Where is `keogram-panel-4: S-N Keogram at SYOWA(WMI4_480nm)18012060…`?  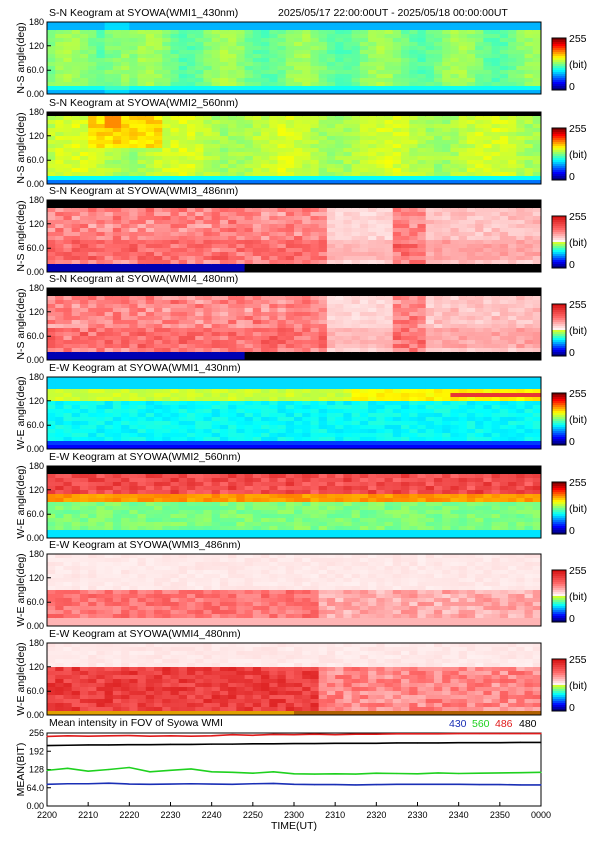
keogram-panel-4: S-N Keogram at SYOWA(WMI4_480nm)18012060… is located at coordinates (301, 319).